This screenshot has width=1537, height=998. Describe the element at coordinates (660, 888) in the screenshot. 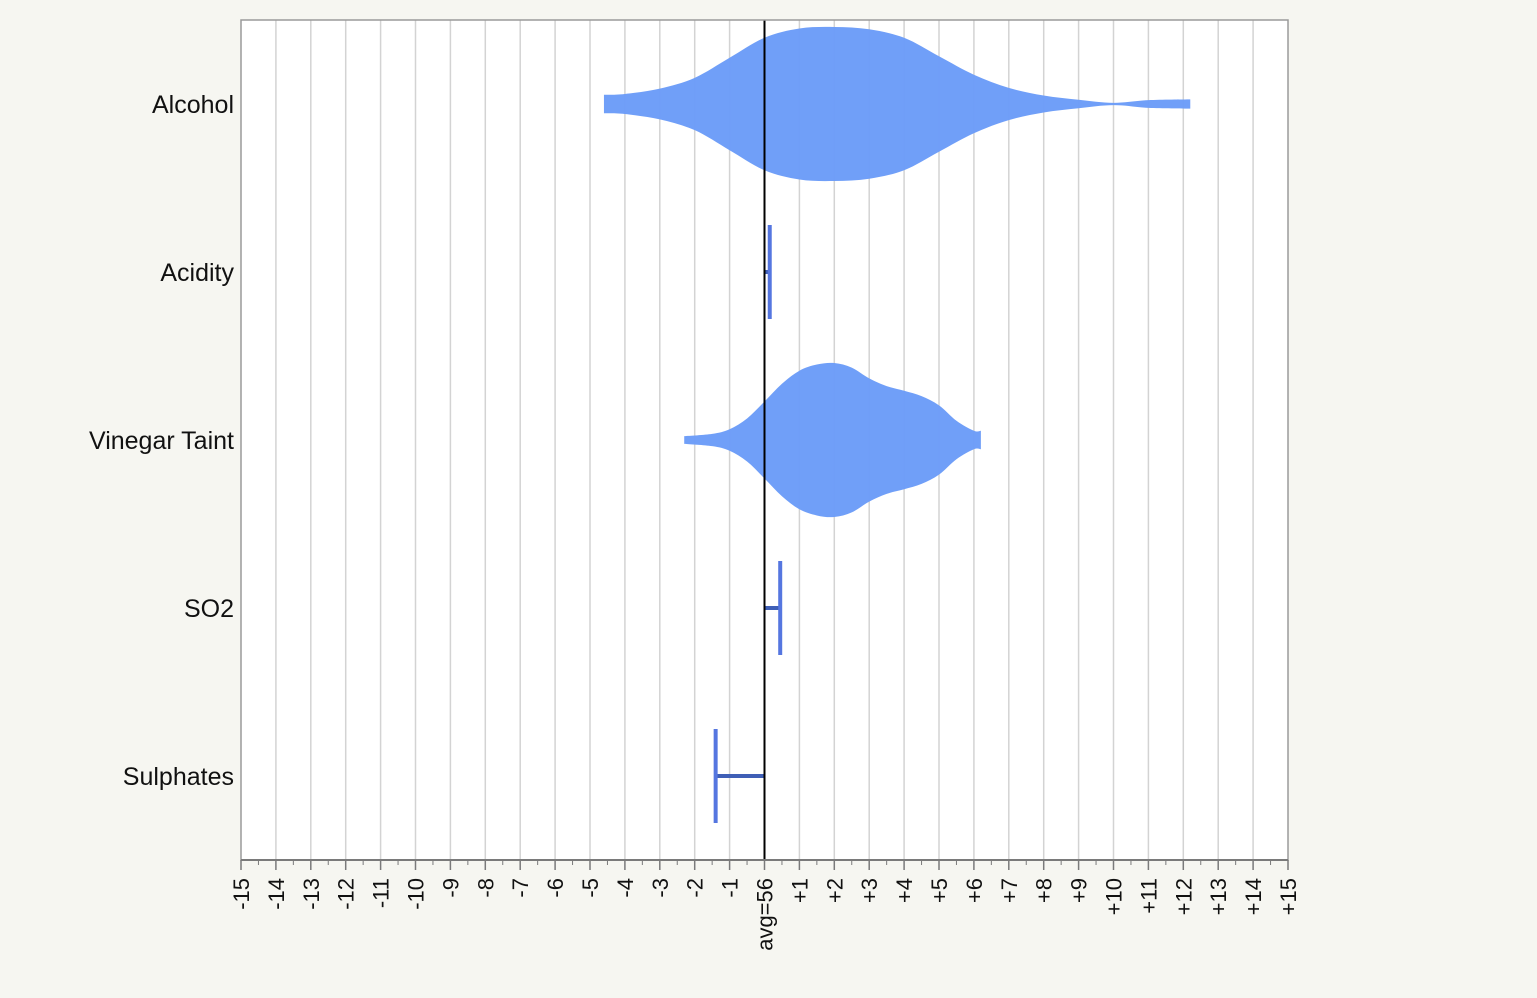

I see `x-tick-label: -3` at that location.